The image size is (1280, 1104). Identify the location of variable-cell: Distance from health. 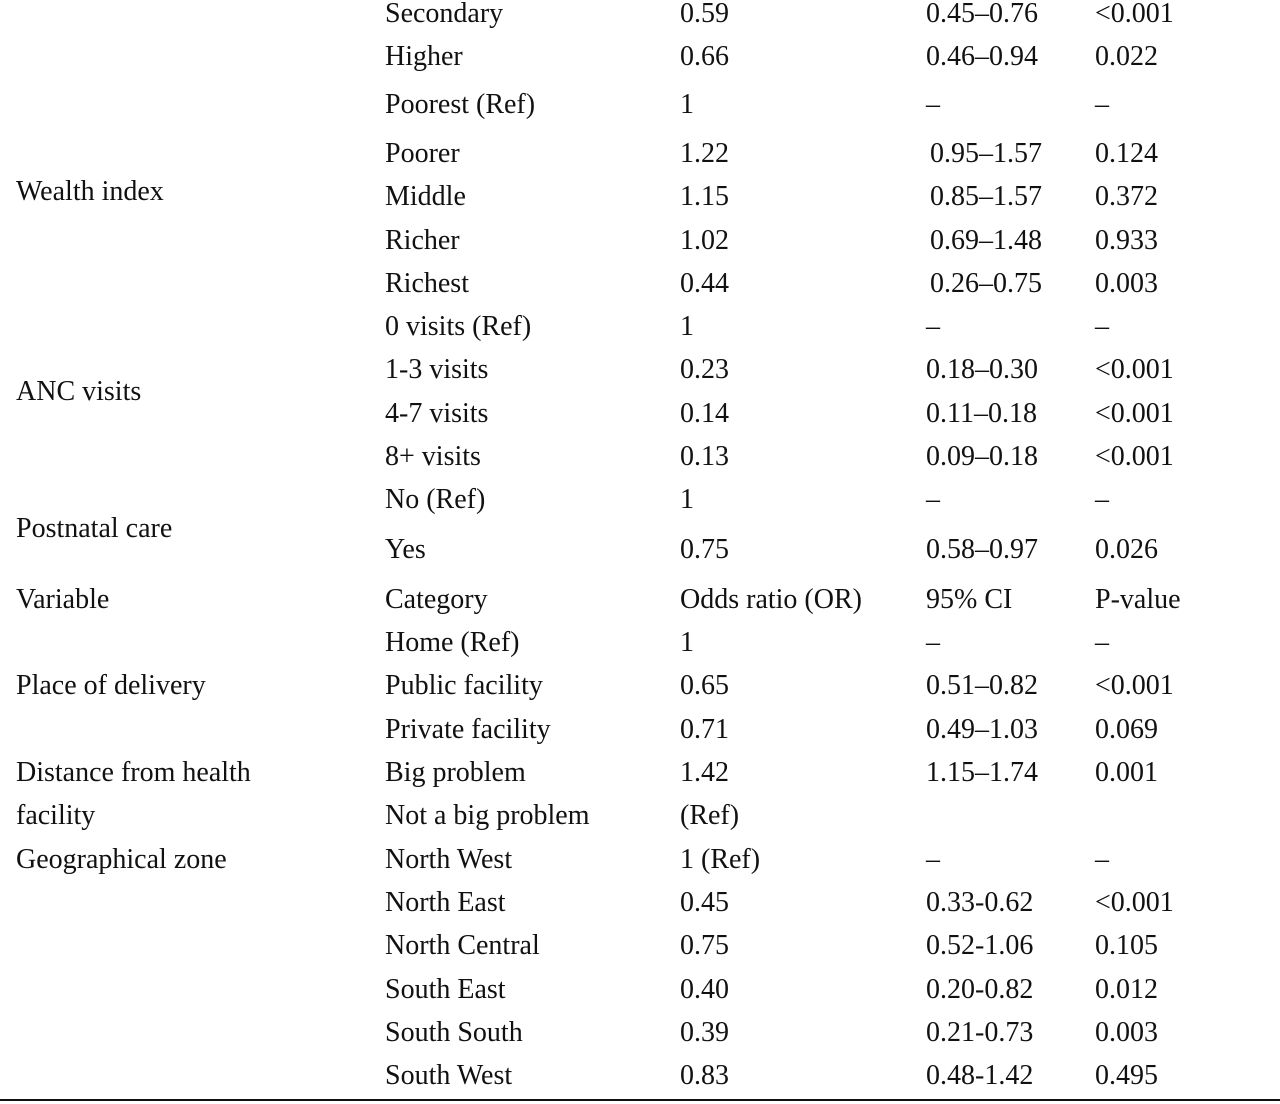
(133, 772).